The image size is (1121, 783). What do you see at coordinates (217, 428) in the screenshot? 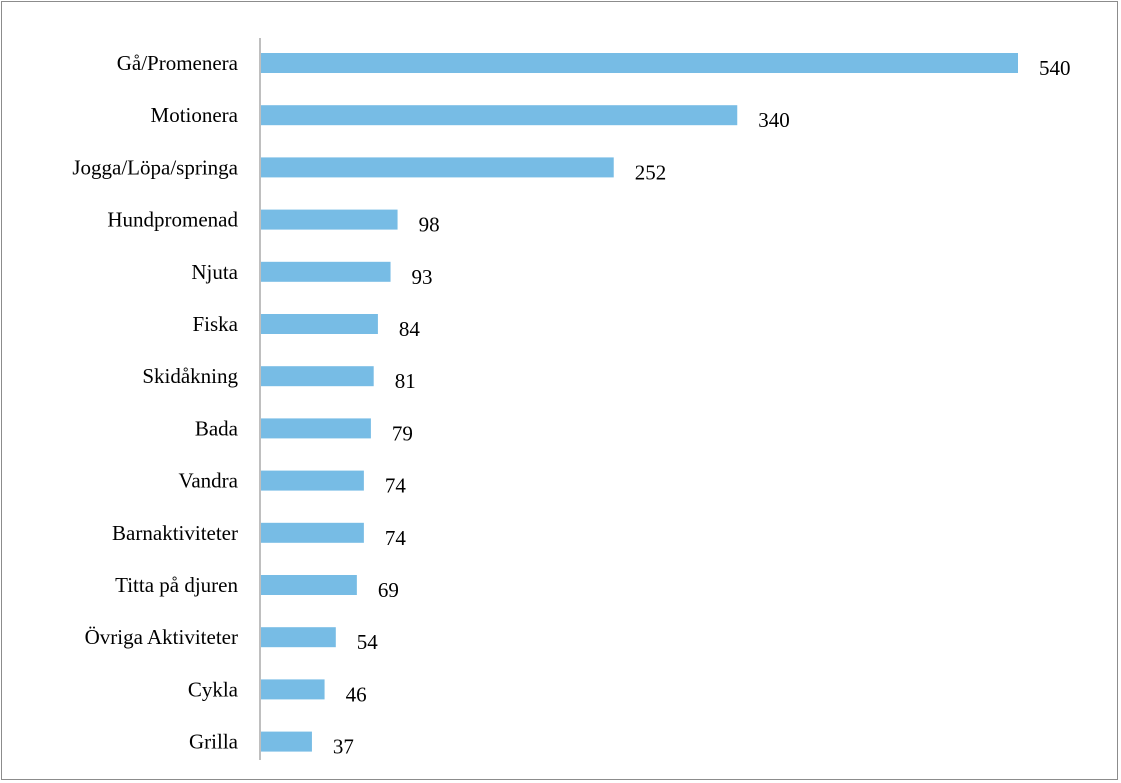
I see `category-label-7: Bada` at bounding box center [217, 428].